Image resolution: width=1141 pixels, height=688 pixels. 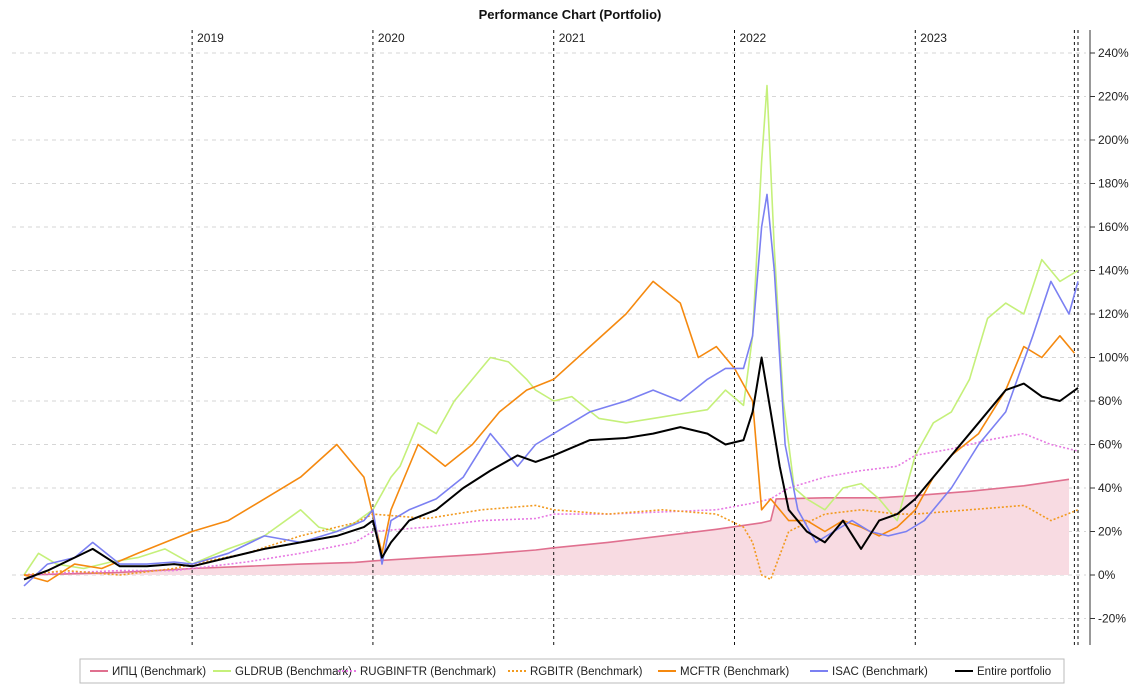 What do you see at coordinates (753, 38) in the screenshot?
I see `year-label: 2022` at bounding box center [753, 38].